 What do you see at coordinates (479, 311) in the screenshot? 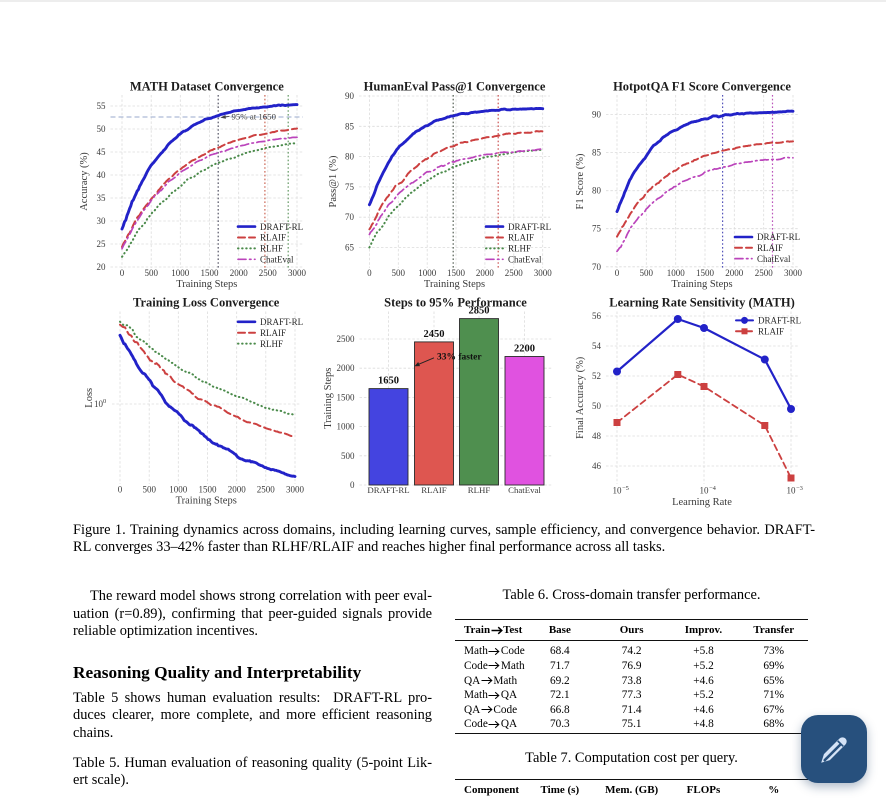
I see `svg-text: 2850` at bounding box center [479, 311].